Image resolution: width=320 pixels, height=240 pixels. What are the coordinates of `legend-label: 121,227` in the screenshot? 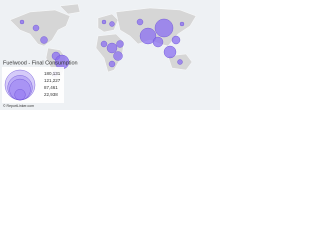 It's located at (52, 80).